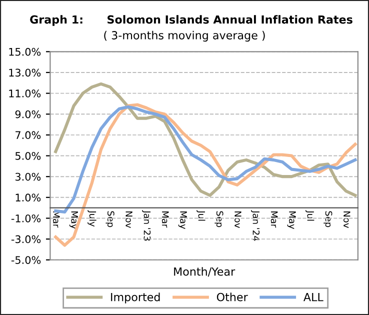 This screenshot has width=369, height=315. What do you see at coordinates (28, 198) in the screenshot?
I see `y-tick-label: 1.0%` at bounding box center [28, 198].